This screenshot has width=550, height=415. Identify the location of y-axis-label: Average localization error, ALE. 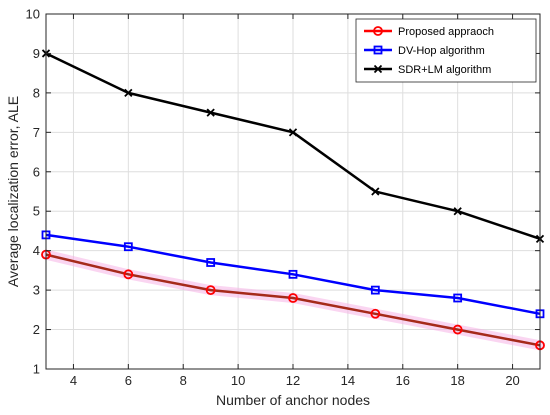
(13, 191).